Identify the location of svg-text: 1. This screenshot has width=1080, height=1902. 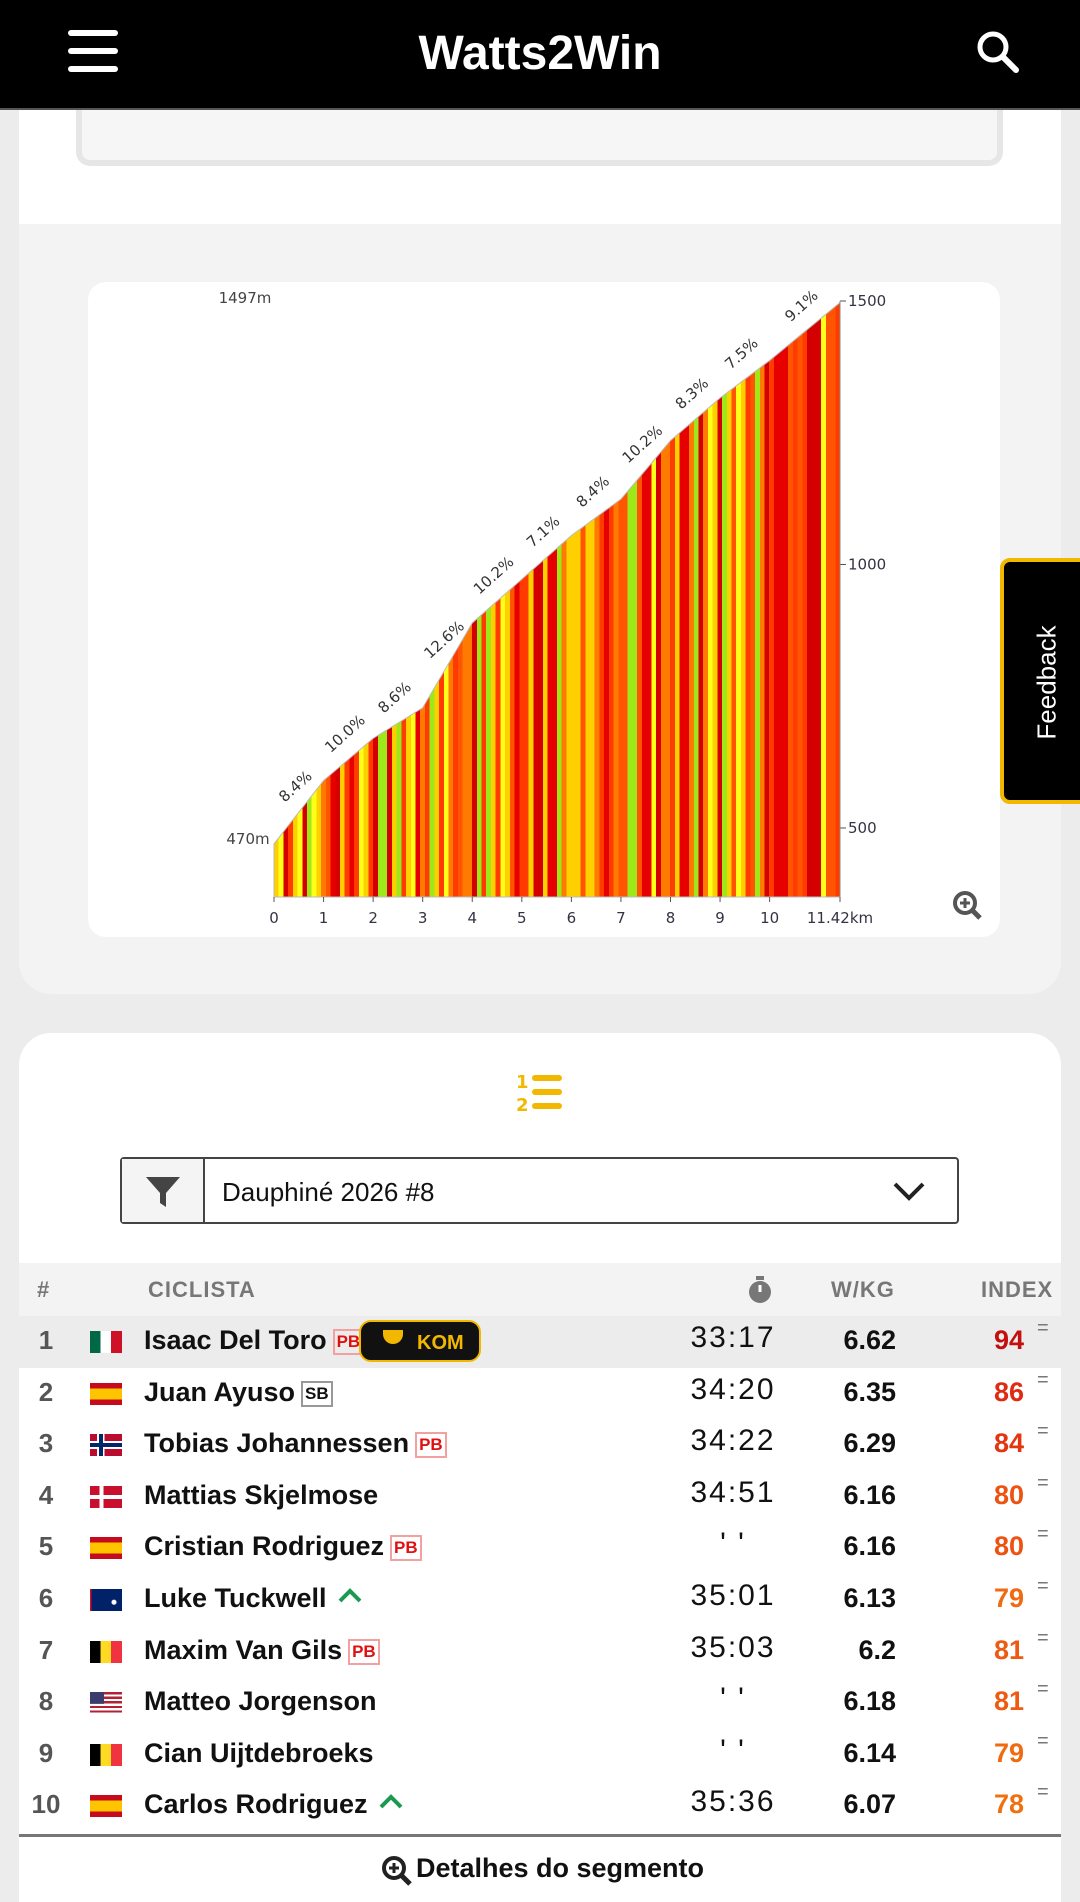
(522, 1082).